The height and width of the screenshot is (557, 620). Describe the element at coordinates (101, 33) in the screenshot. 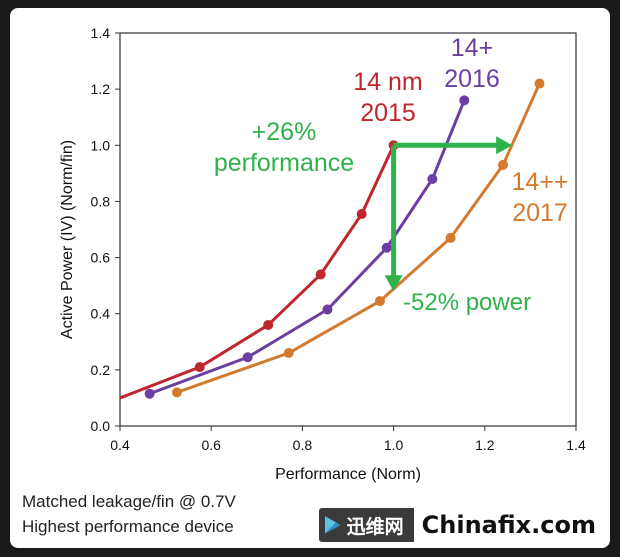

I see `y-tick-label: 1.4` at that location.